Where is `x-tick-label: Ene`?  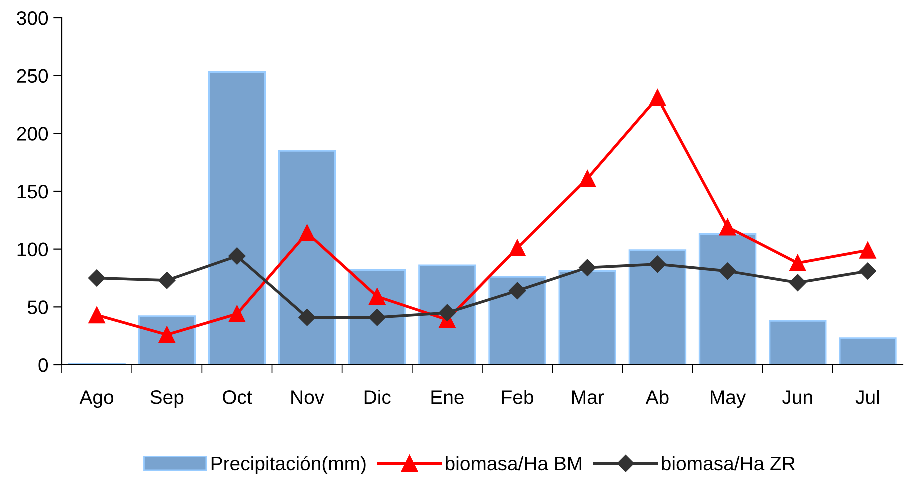 x-tick-label: Ene is located at coordinates (448, 397).